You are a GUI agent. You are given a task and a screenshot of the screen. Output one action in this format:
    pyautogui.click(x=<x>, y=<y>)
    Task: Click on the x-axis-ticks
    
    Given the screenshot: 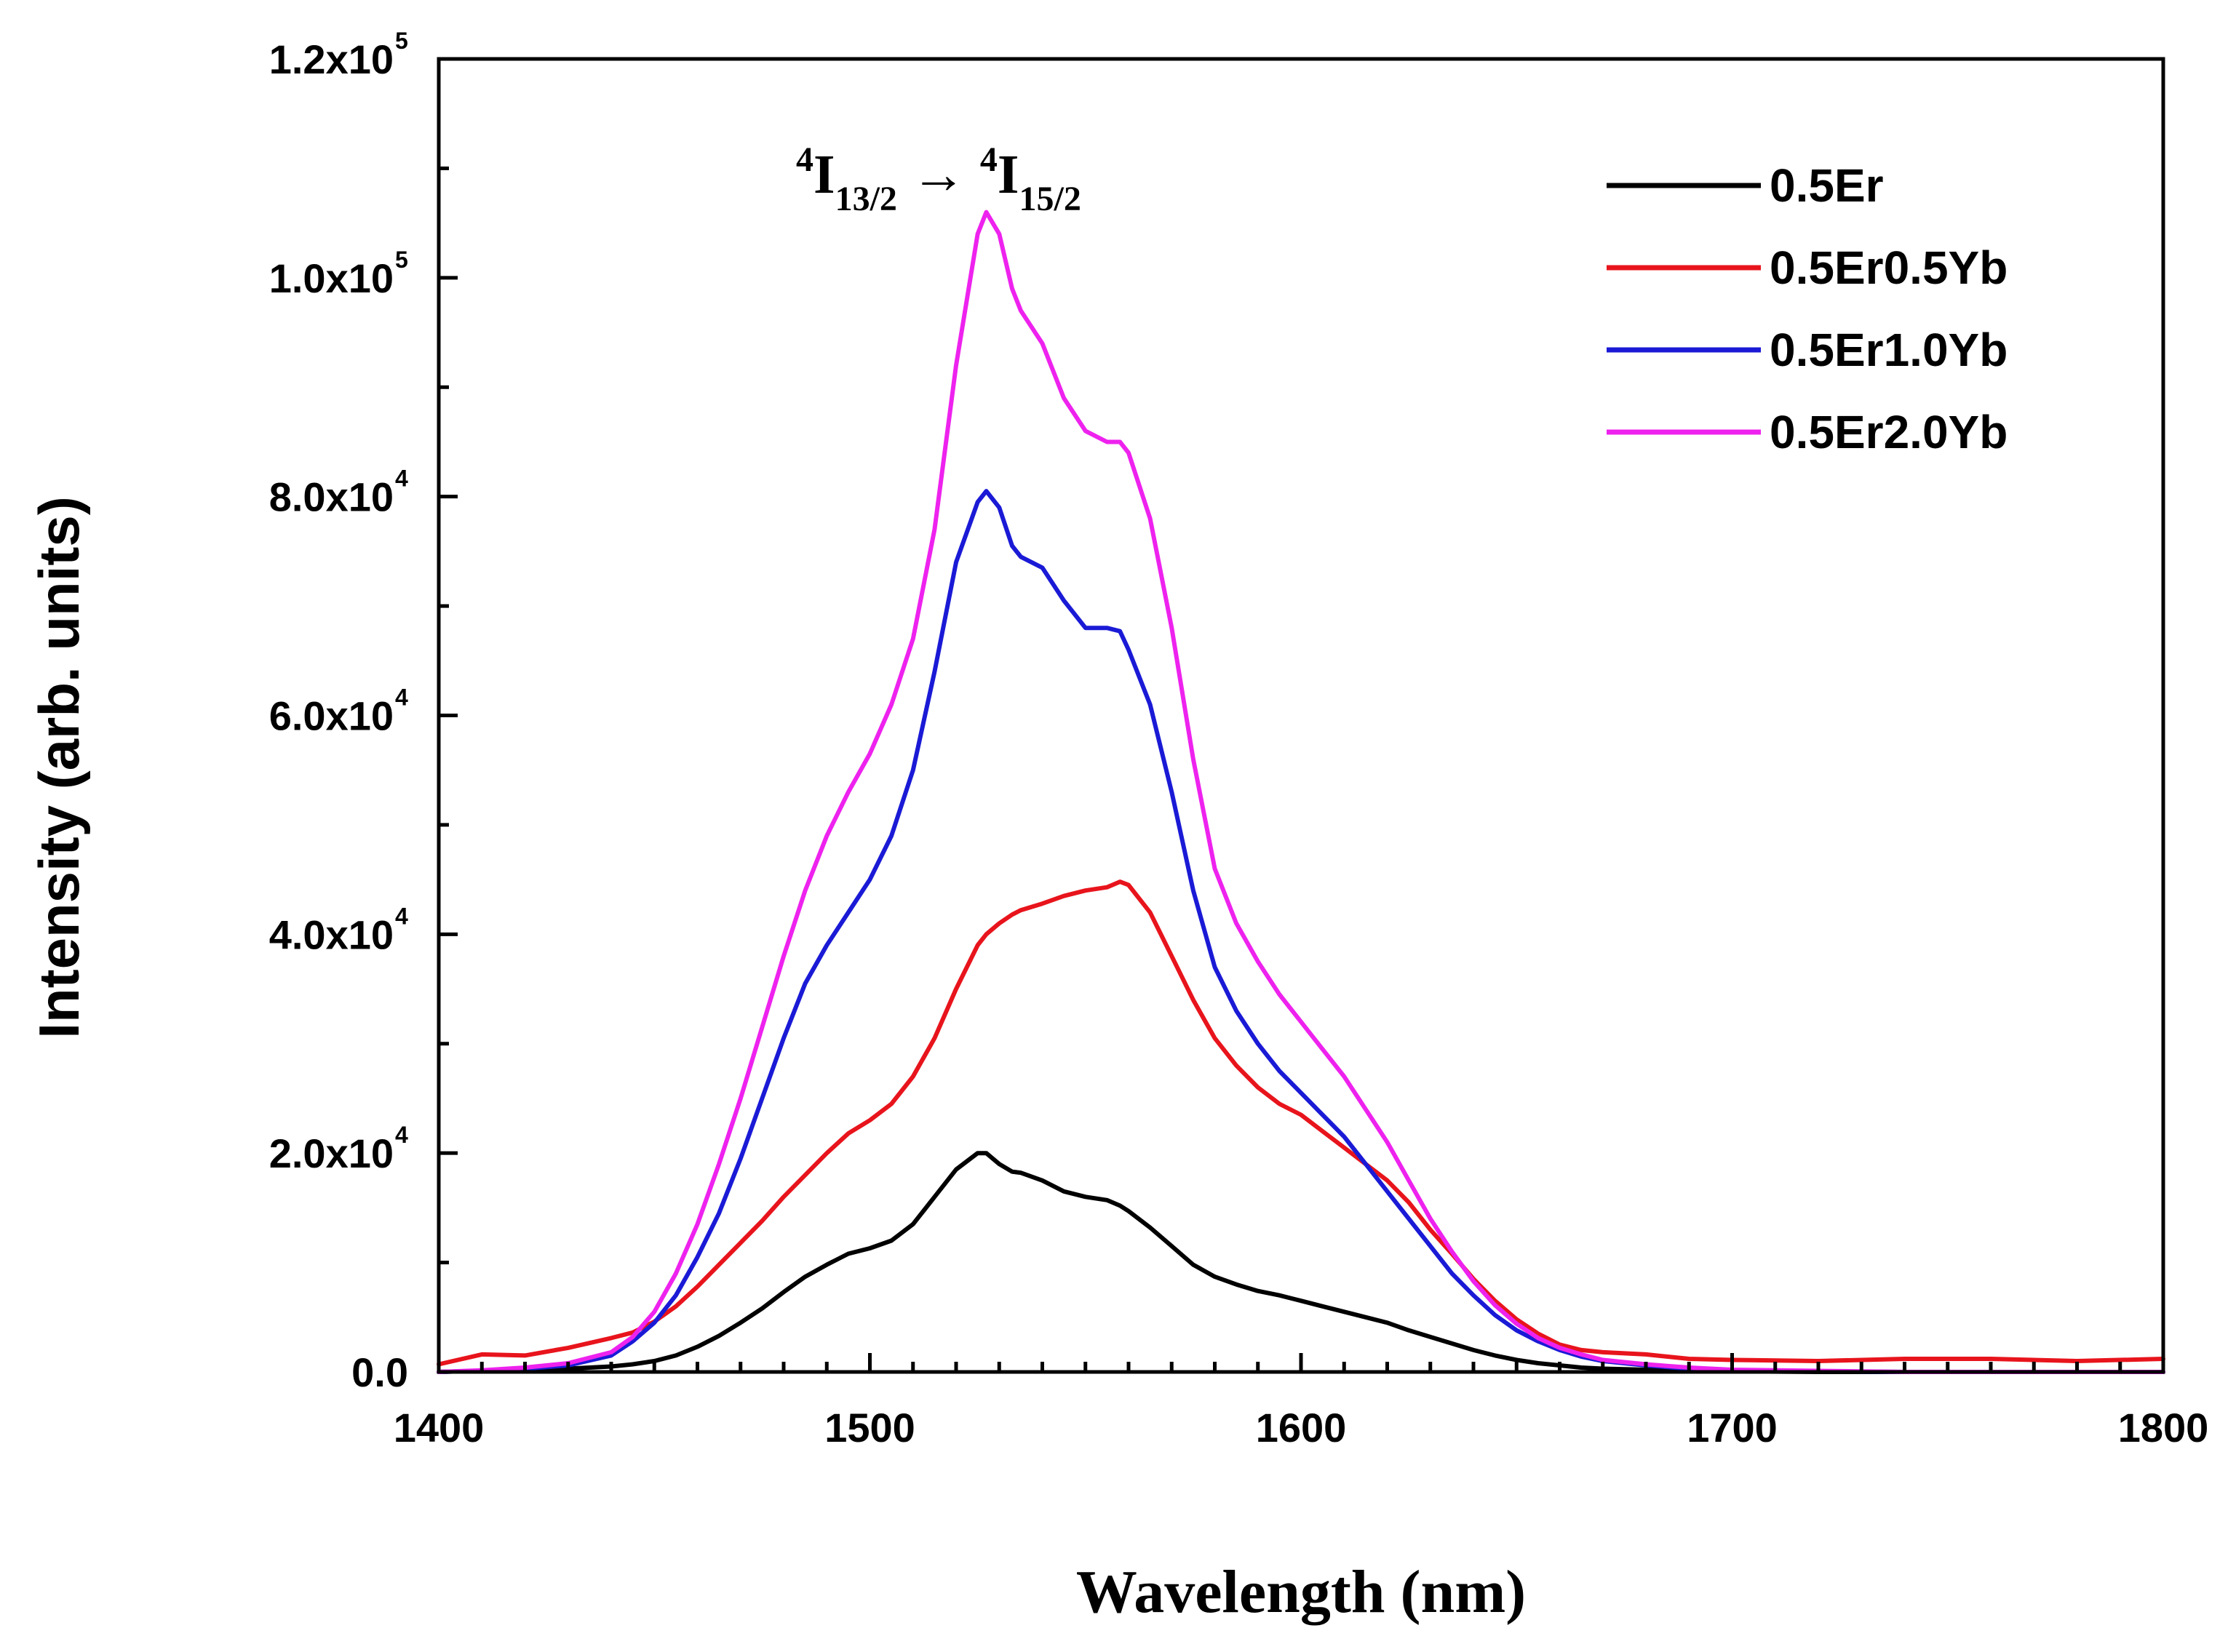 What is the action you would take?
    pyautogui.click(x=1301, y=1363)
    